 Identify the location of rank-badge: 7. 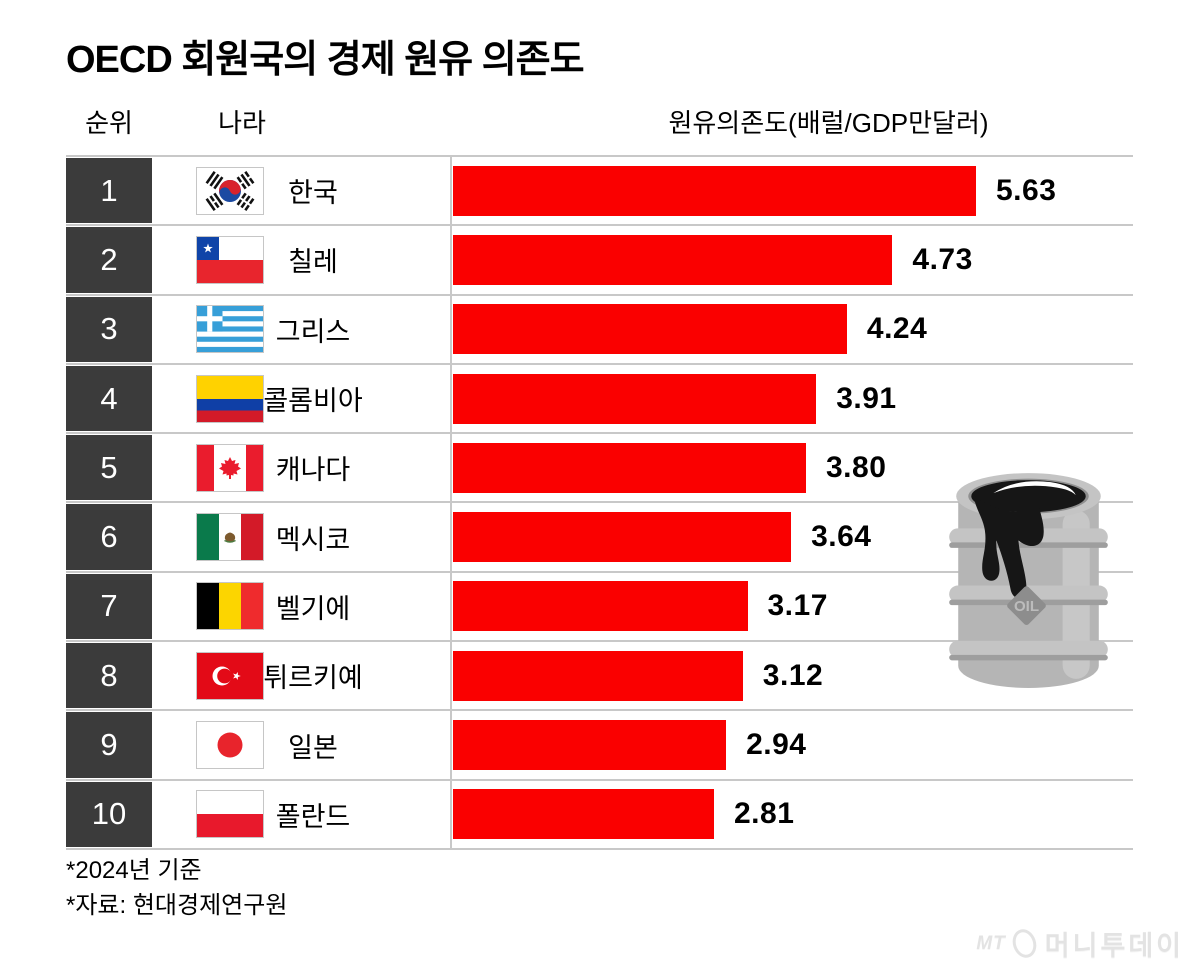
(109, 606).